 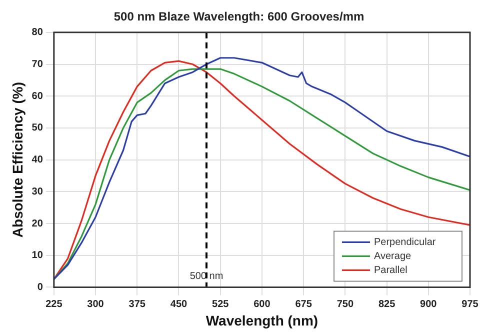 What do you see at coordinates (429, 304) in the screenshot?
I see `x-tick-label: 900` at bounding box center [429, 304].